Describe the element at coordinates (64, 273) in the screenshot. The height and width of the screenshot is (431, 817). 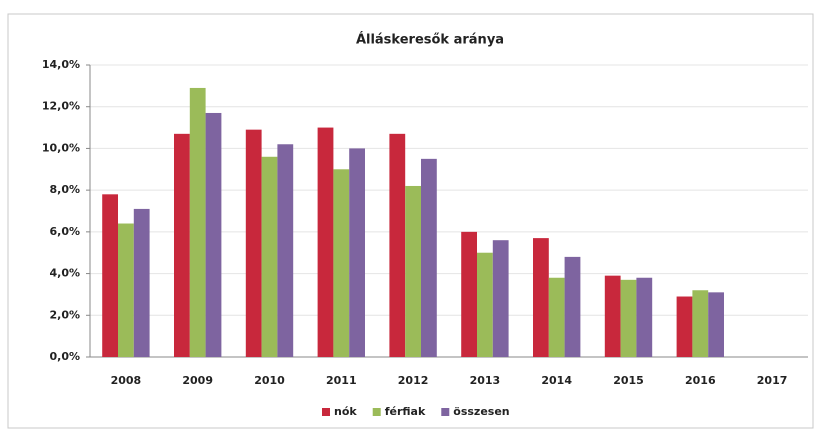
I see `y-tick-label: 4,0%` at that location.